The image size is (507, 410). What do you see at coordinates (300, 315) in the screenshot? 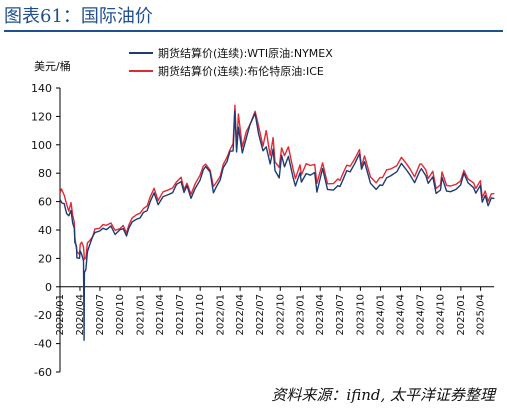
I see `x-tick-label: 2023/01` at bounding box center [300, 315].